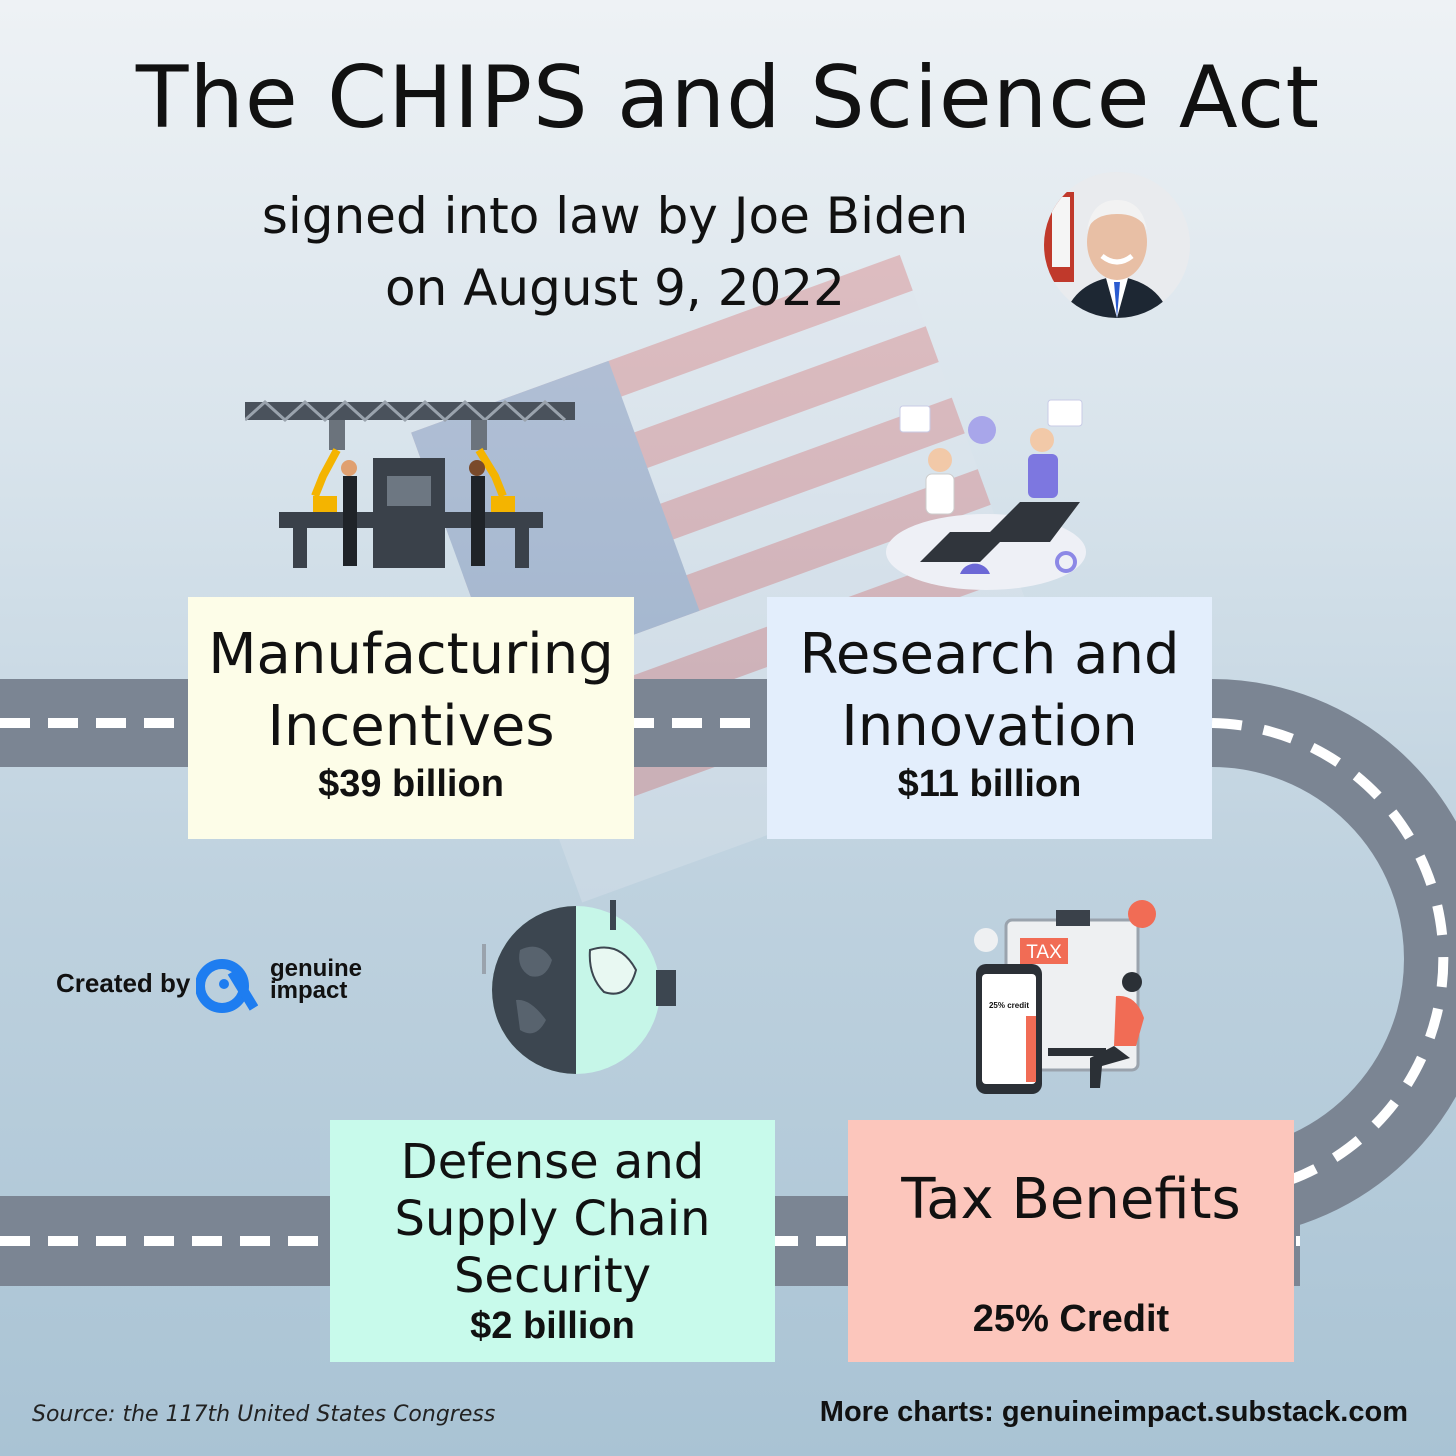  What do you see at coordinates (1071, 1199) in the screenshot?
I see `box-title-line: Tax Benefits` at bounding box center [1071, 1199].